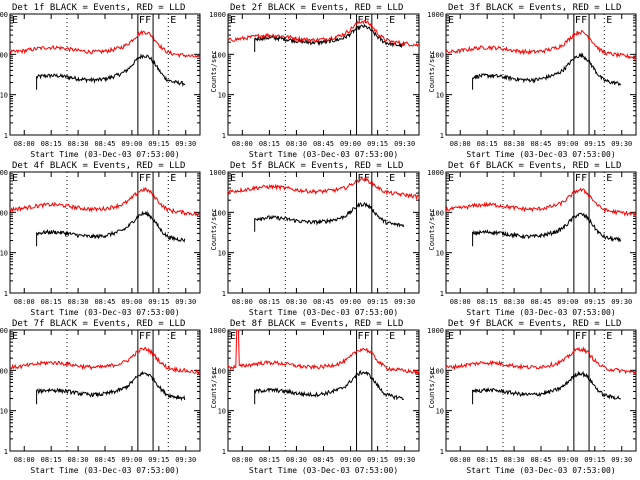 This screenshot has height=480, width=640. Describe the element at coordinates (316, 166) in the screenshot. I see `chart-title: Det 5f BLACK = Events, RED = LLD` at that location.